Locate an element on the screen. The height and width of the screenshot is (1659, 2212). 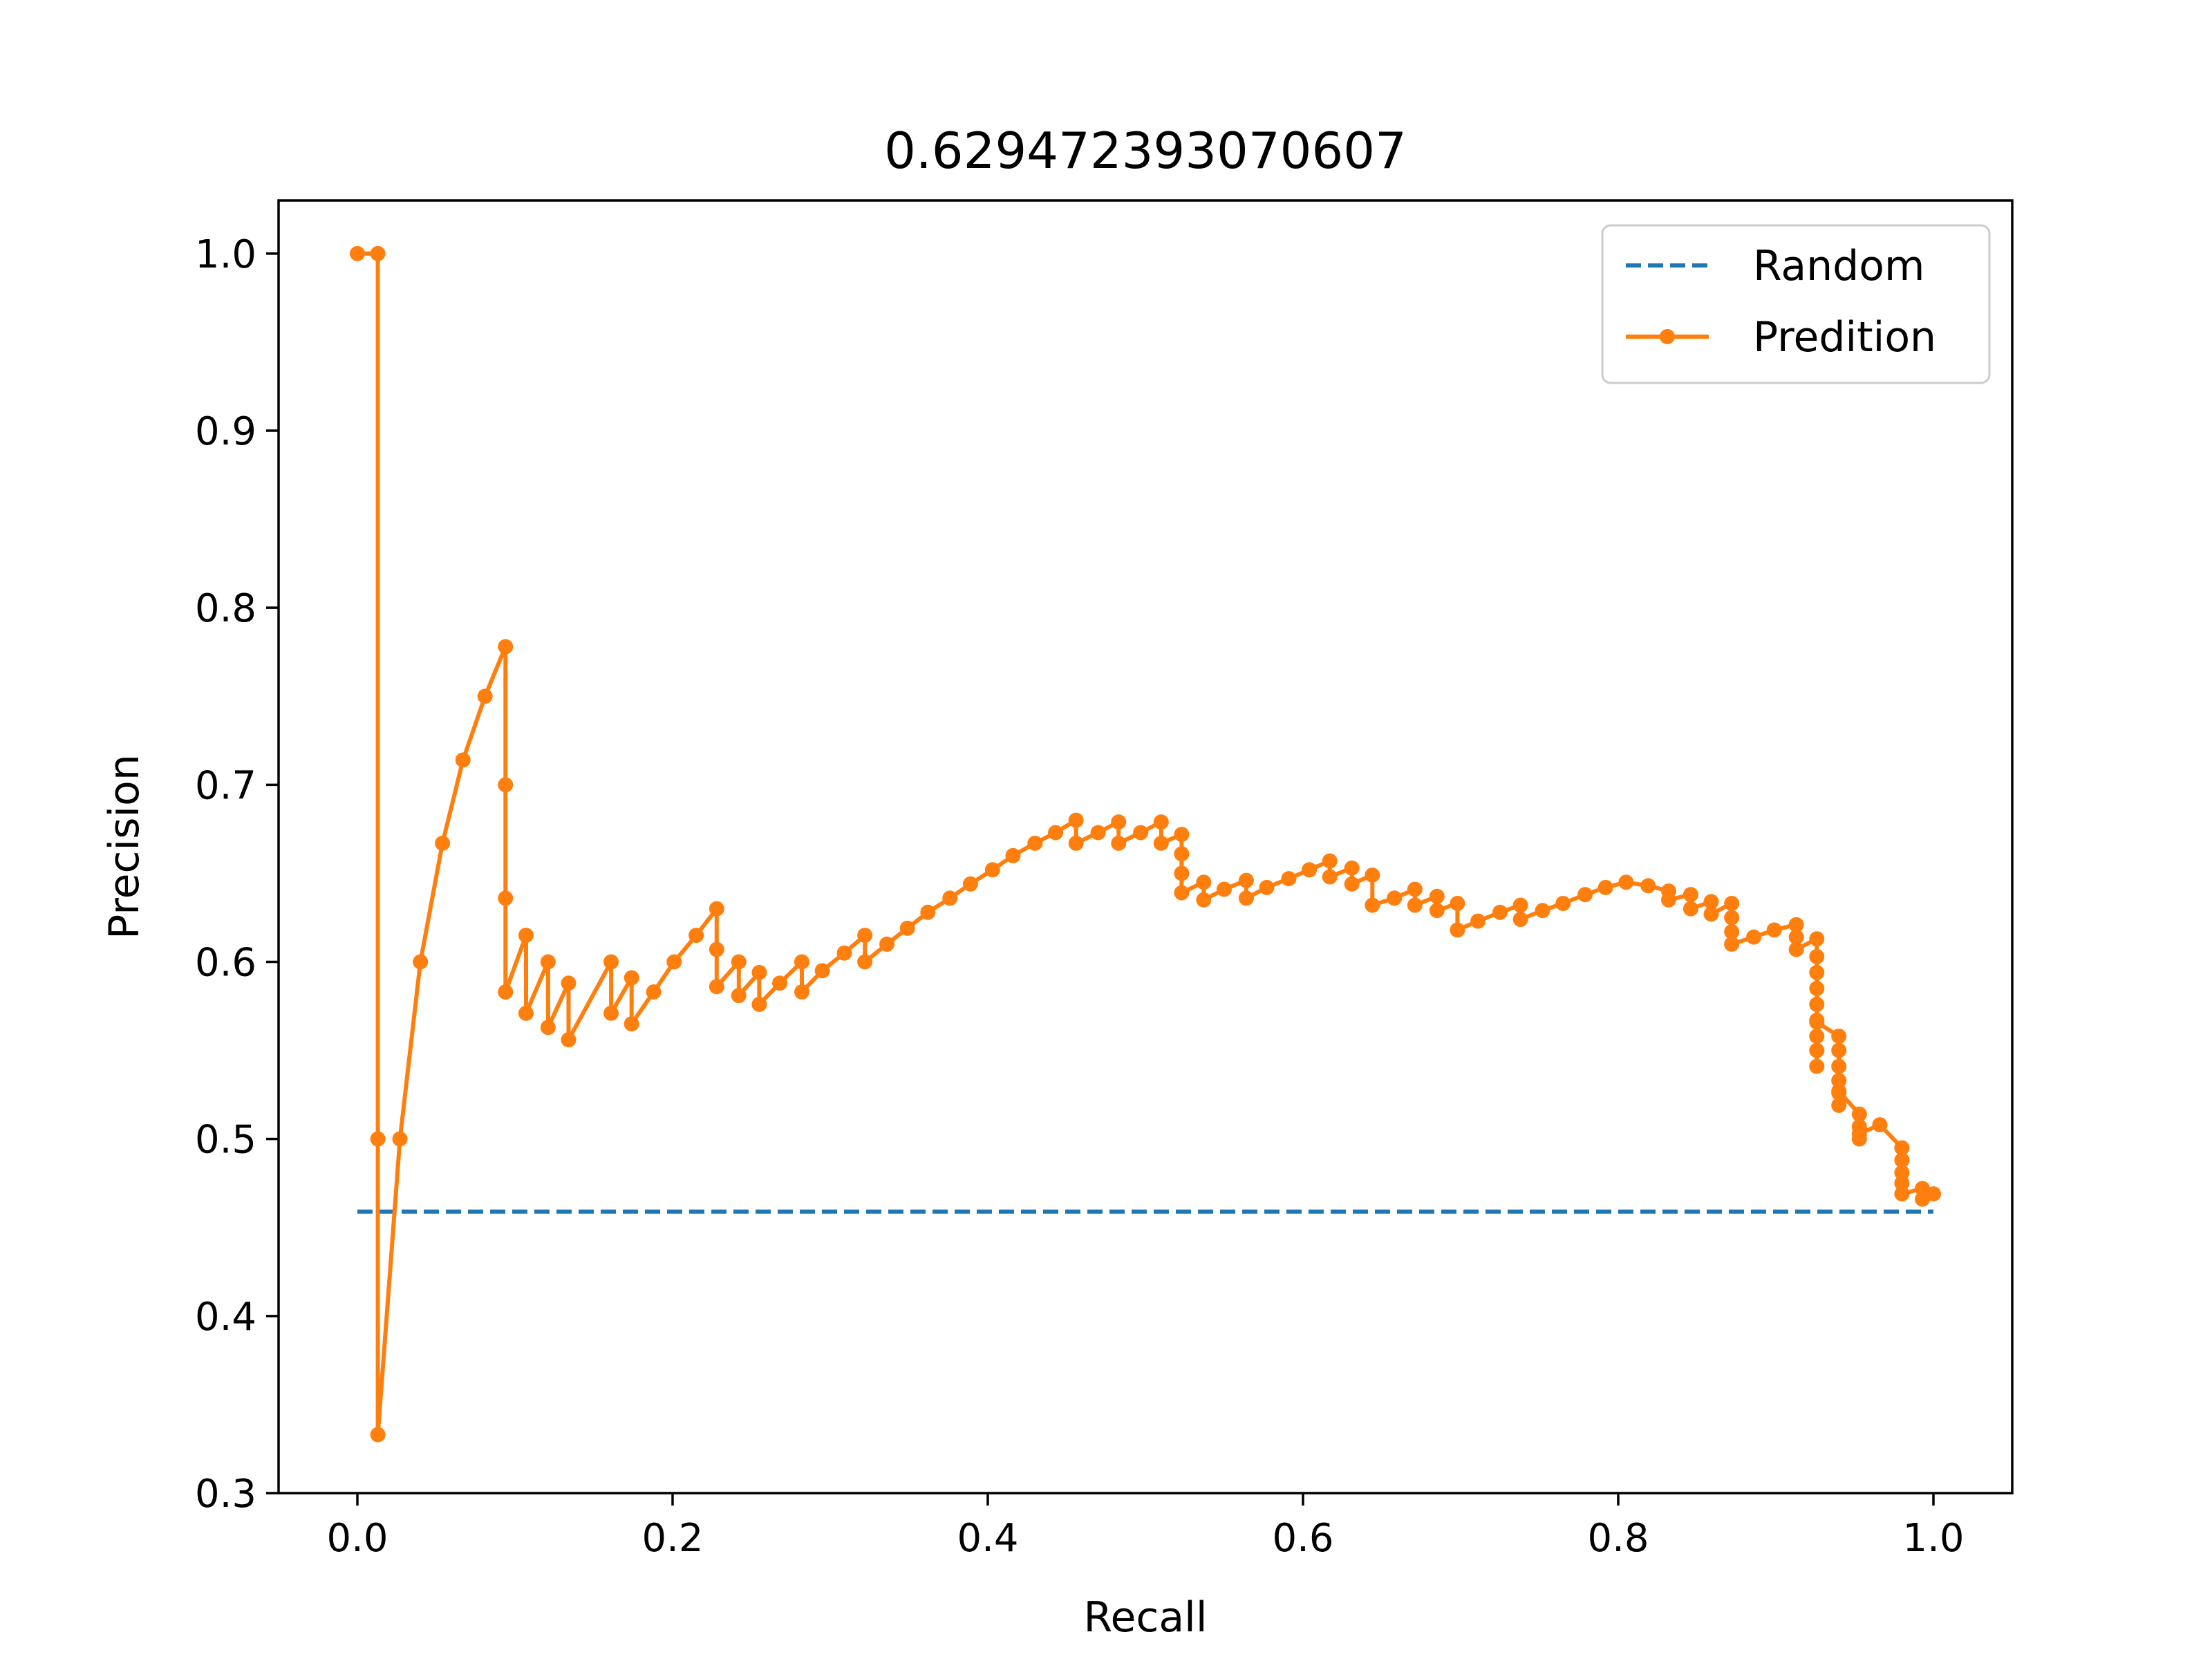
legend-marker is located at coordinates (1667, 337).